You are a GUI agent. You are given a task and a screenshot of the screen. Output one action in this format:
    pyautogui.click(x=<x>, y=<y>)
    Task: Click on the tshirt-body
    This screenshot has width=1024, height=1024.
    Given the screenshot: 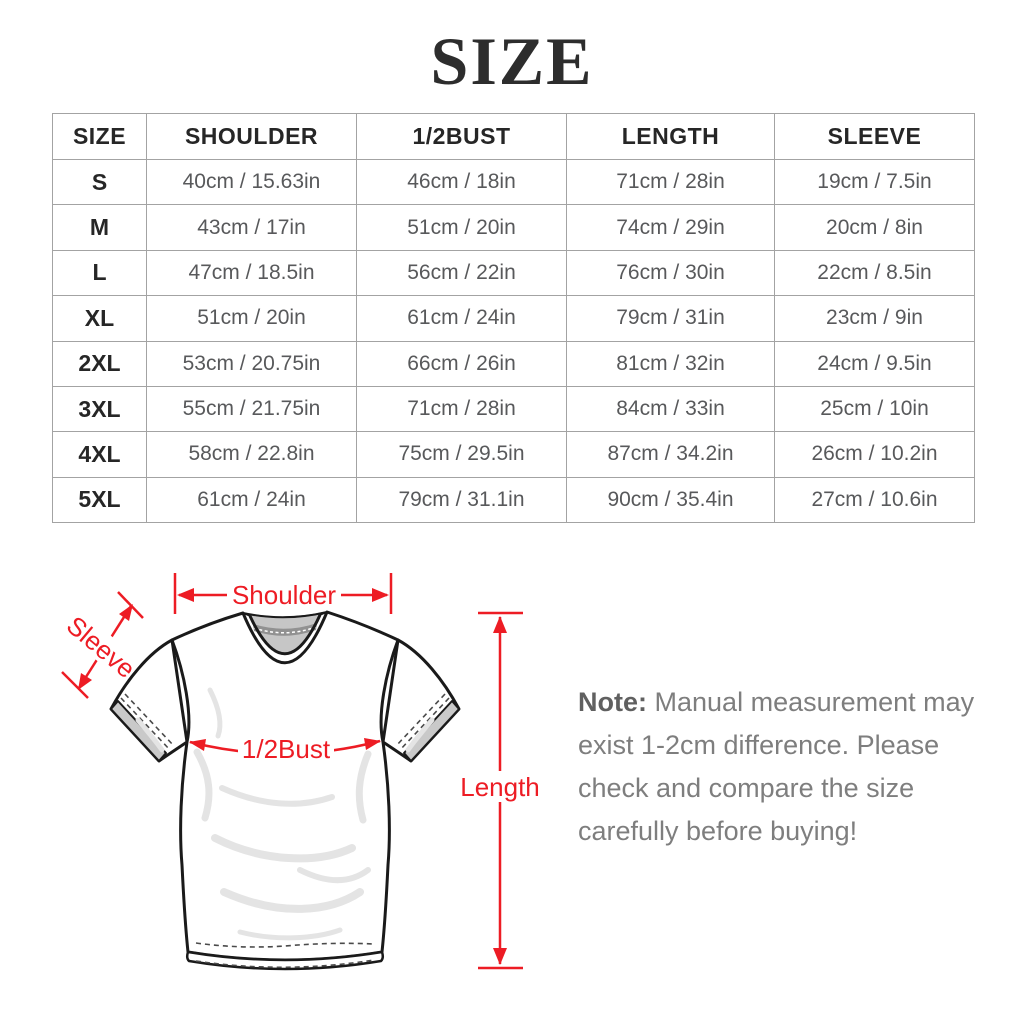 What is the action you would take?
    pyautogui.click(x=285, y=786)
    